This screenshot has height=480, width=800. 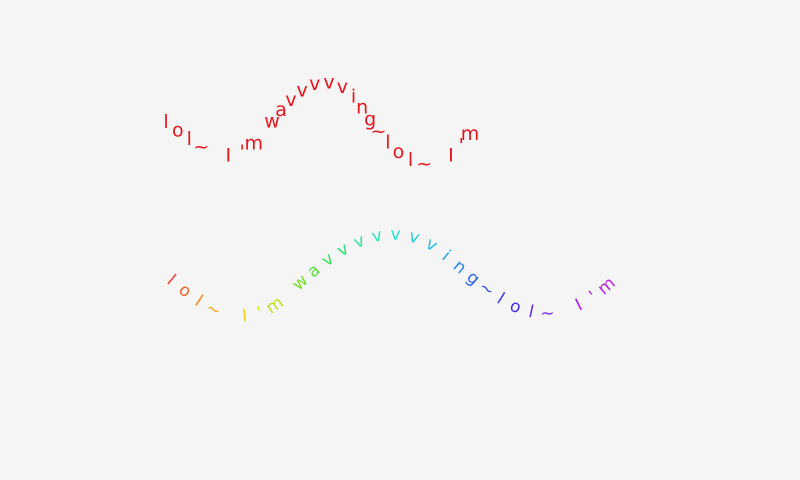 I want to click on wave-letter: g, so click(x=370, y=120).